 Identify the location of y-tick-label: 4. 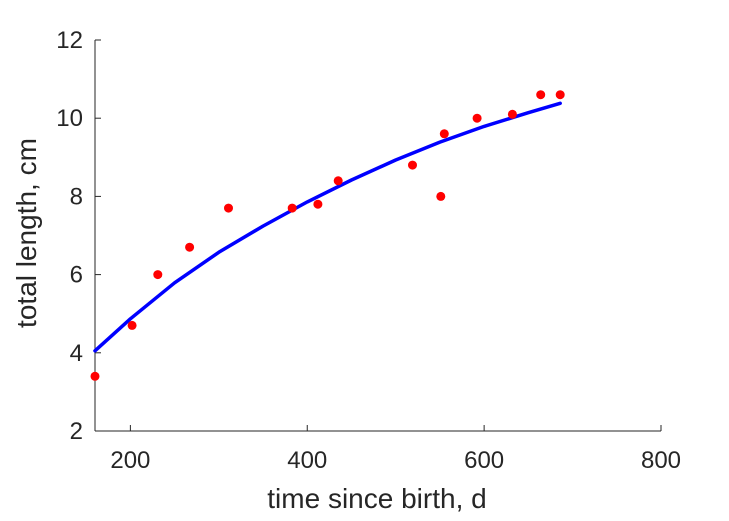
(76, 353).